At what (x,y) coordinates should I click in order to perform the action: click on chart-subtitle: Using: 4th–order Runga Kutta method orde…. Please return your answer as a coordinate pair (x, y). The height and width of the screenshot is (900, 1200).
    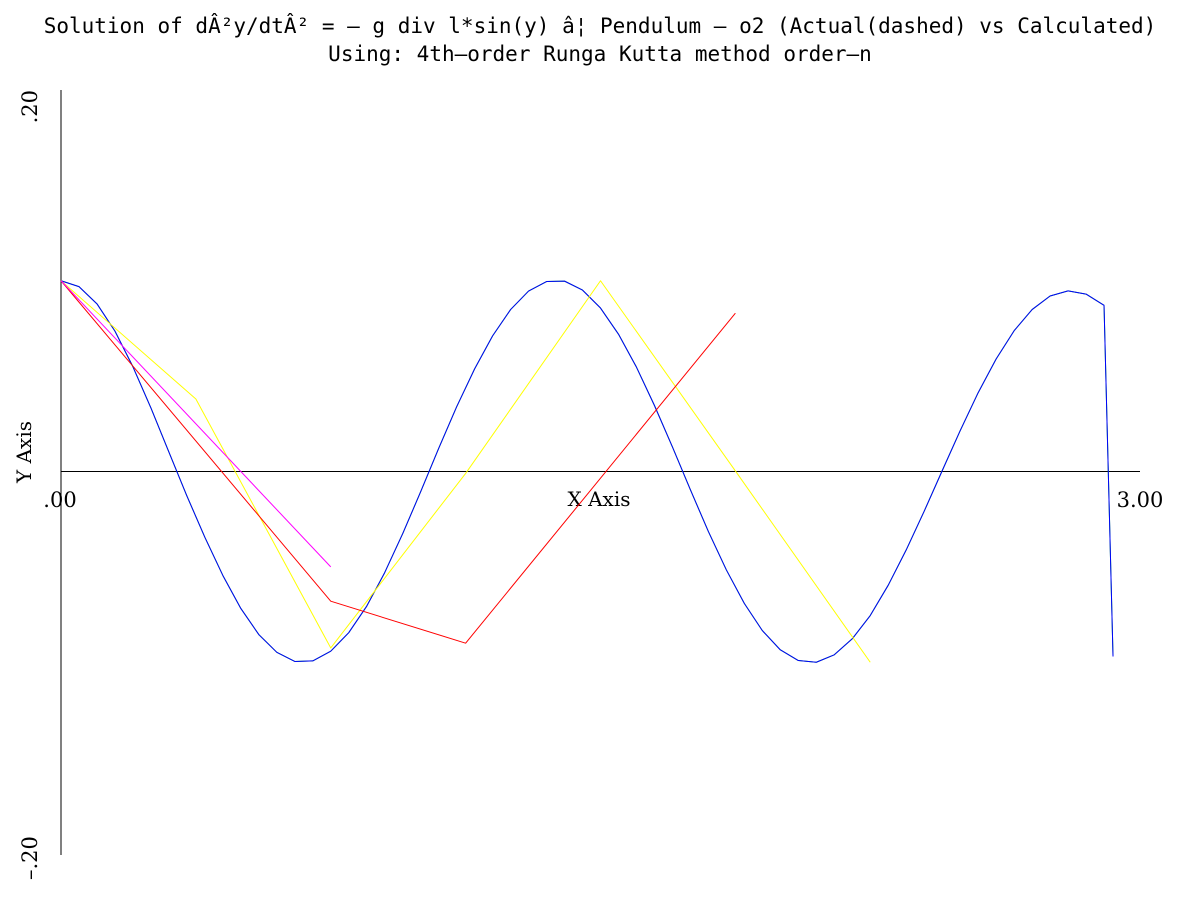
    Looking at the image, I should click on (600, 54).